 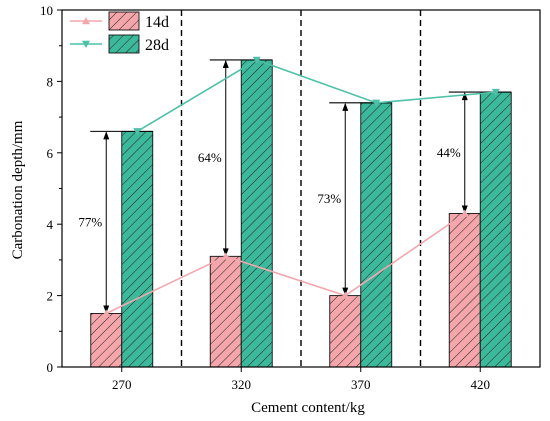 What do you see at coordinates (225, 252) in the screenshot?
I see `arrow-head-down` at bounding box center [225, 252].